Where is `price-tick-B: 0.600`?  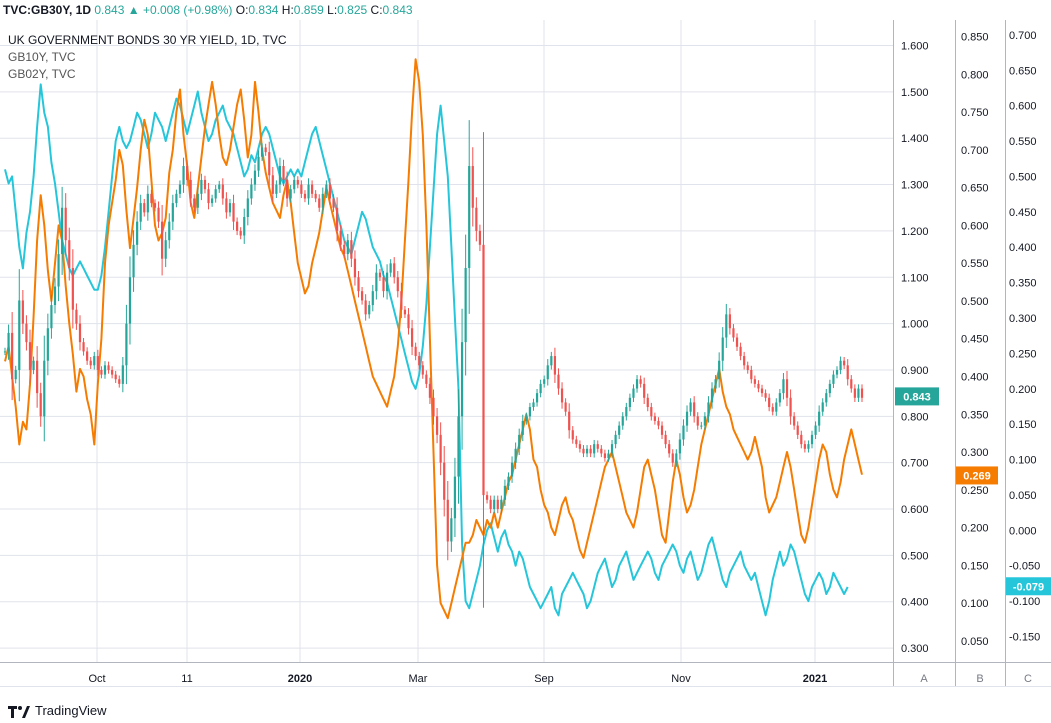
price-tick-B: 0.600 is located at coordinates (975, 226).